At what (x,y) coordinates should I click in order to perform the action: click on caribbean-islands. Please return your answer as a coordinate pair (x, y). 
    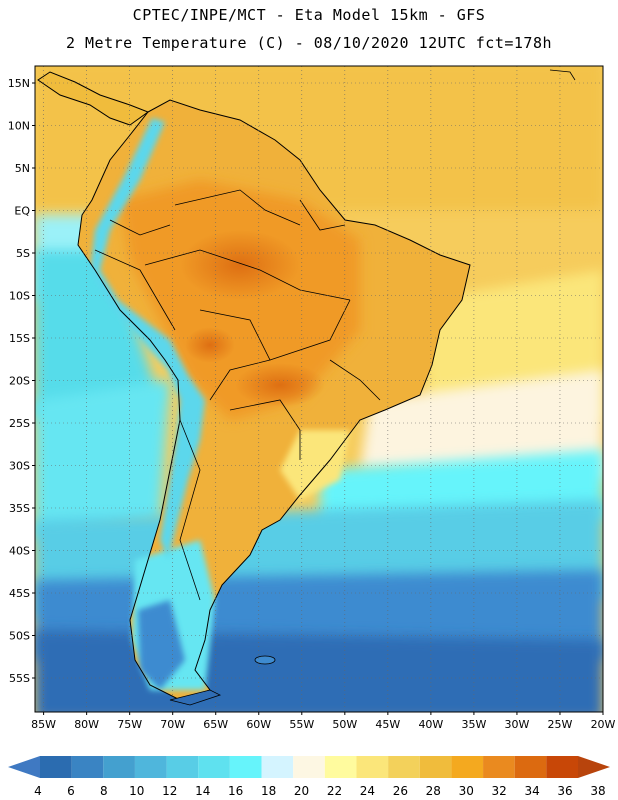
    Looking at the image, I should click on (562, 75).